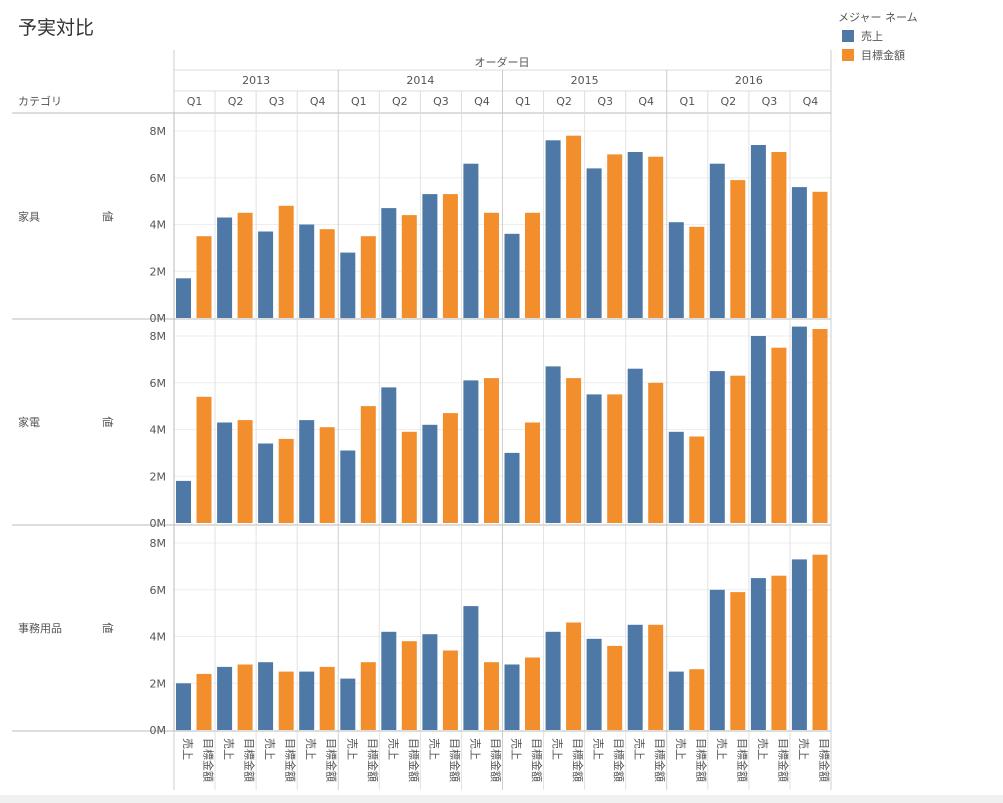 The height and width of the screenshot is (803, 1003). What do you see at coordinates (501, 799) in the screenshot?
I see `bottom-strip` at bounding box center [501, 799].